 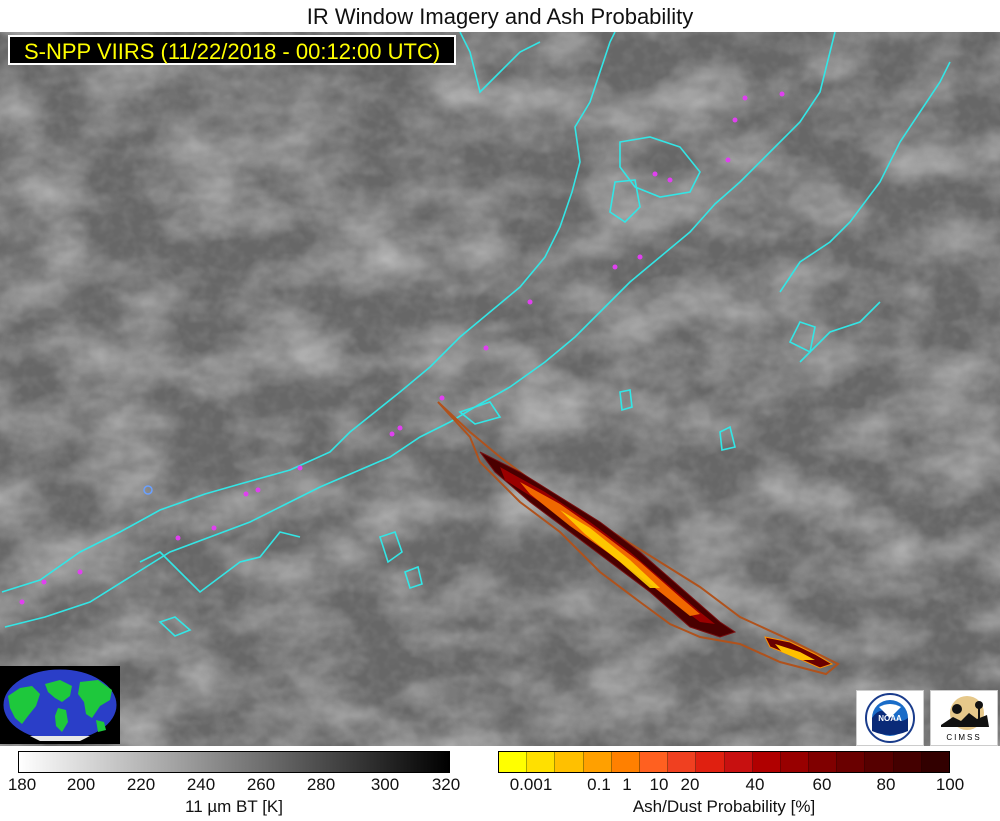 I want to click on ash-tick: 0.001, so click(x=531, y=784).